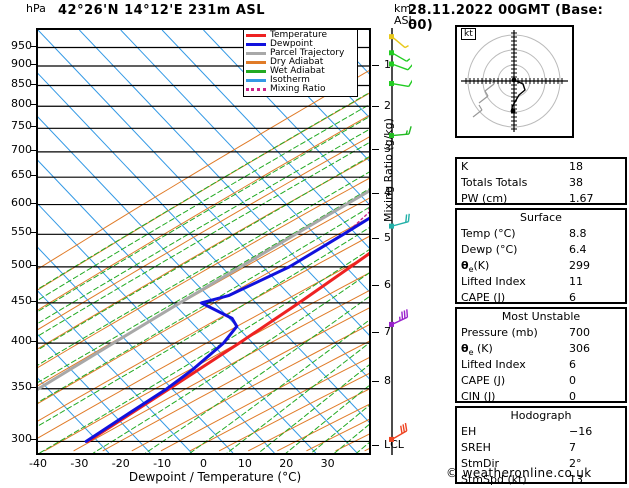  Describe the element at coordinates (17, 45) in the screenshot. I see `pressure-tick-label: 950` at that location.